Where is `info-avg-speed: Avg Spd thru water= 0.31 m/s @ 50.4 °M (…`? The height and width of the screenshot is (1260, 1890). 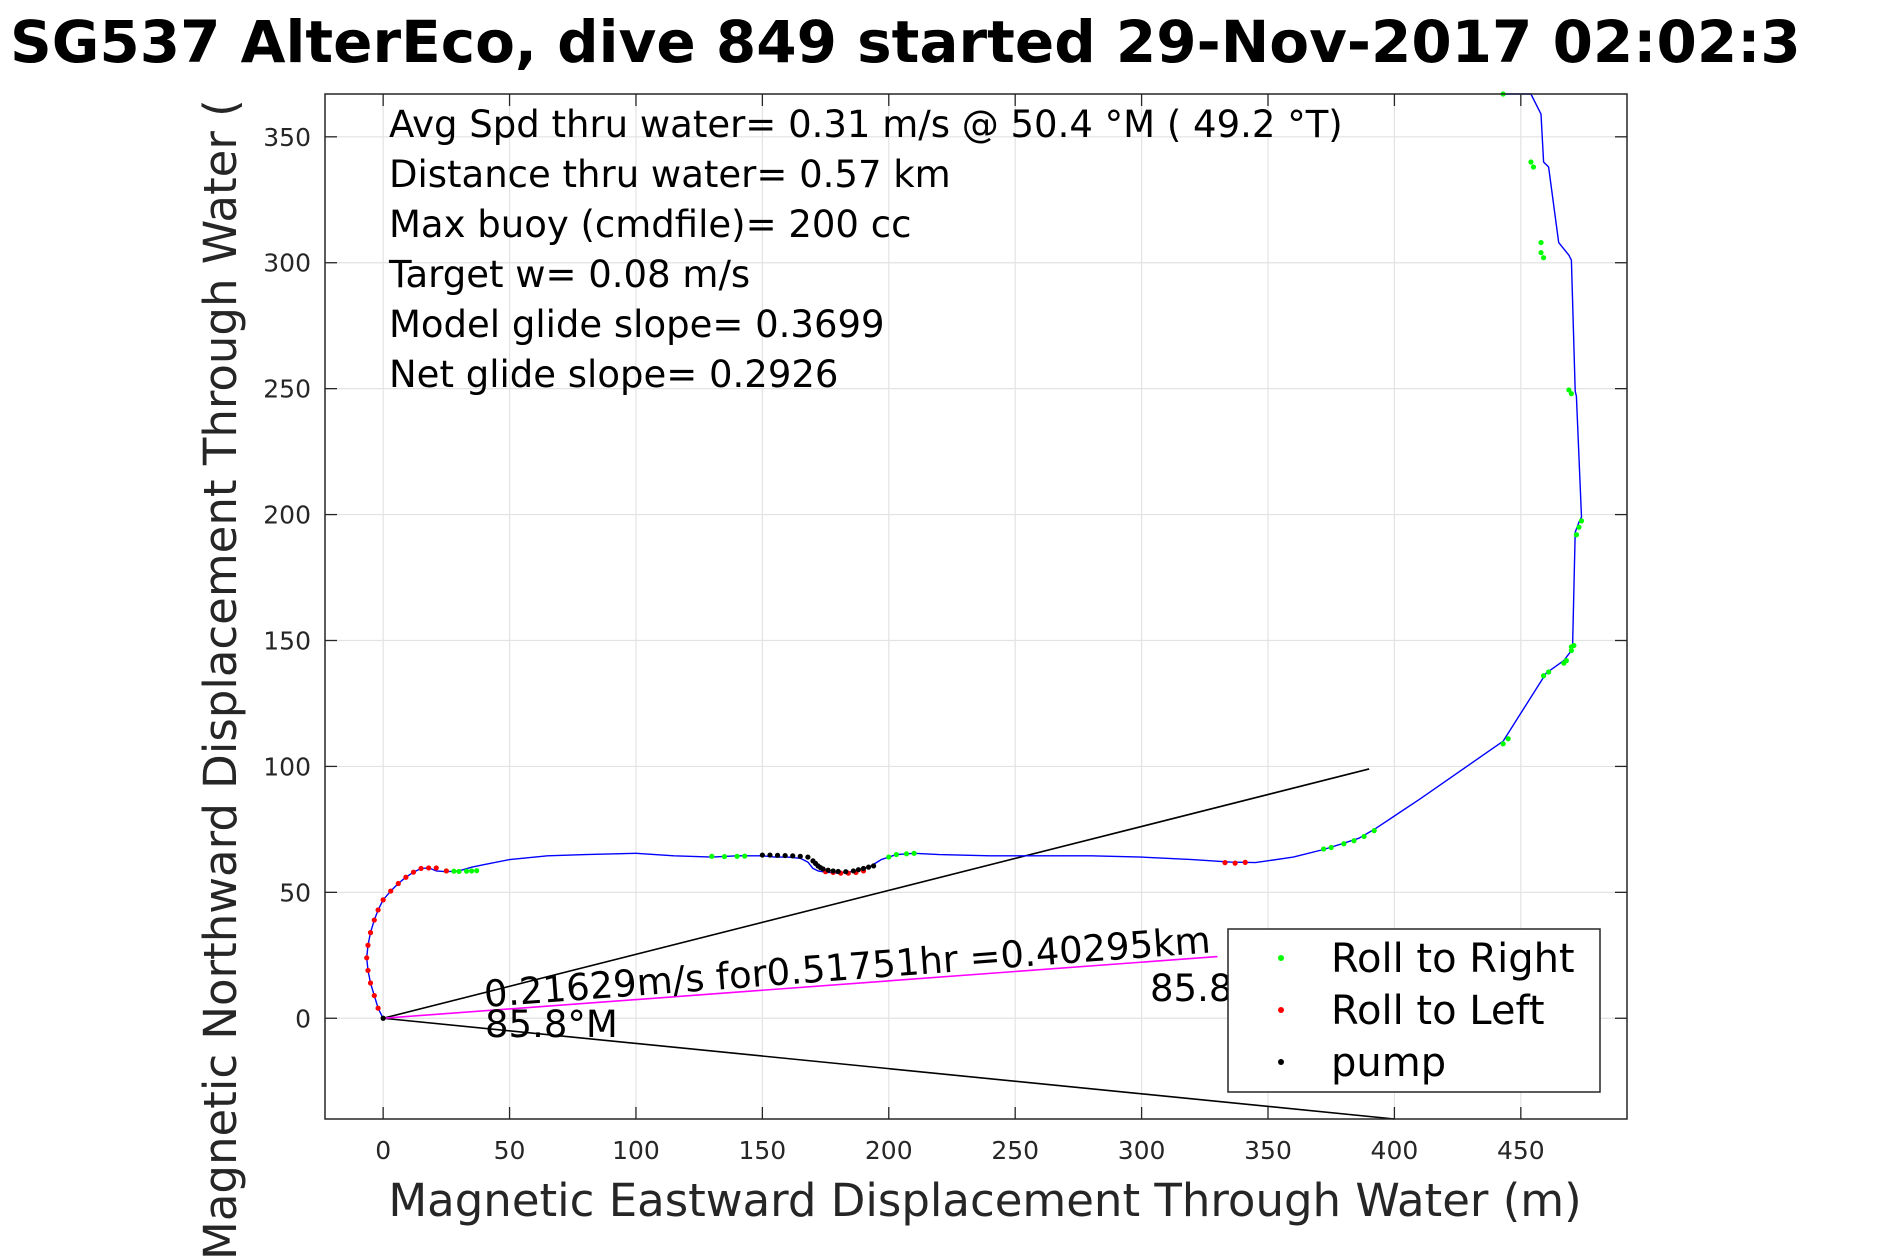 info-avg-speed: Avg Spd thru water= 0.31 m/s @ 50.4 °M (… is located at coordinates (866, 124).